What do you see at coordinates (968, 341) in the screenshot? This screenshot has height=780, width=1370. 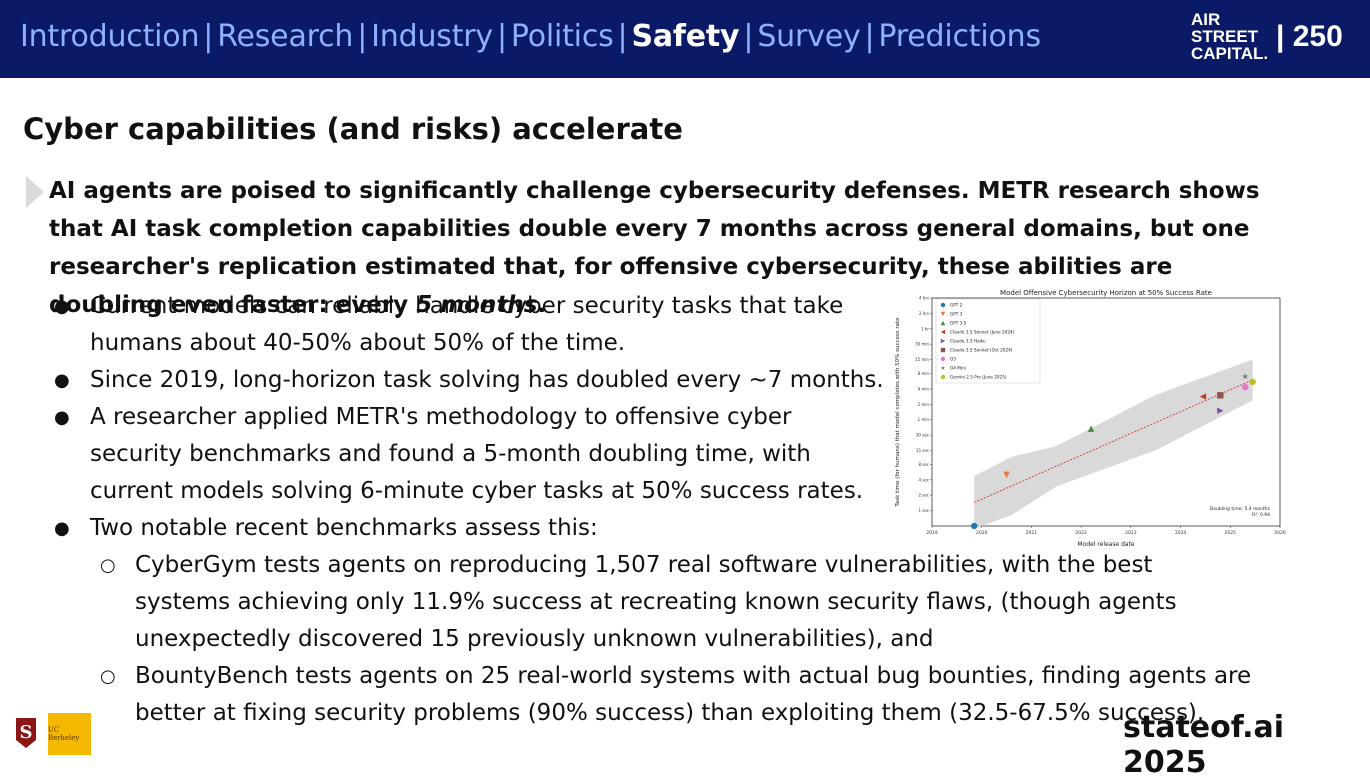 I see `legend-label: Claude 3.5 Haiku` at bounding box center [968, 341].